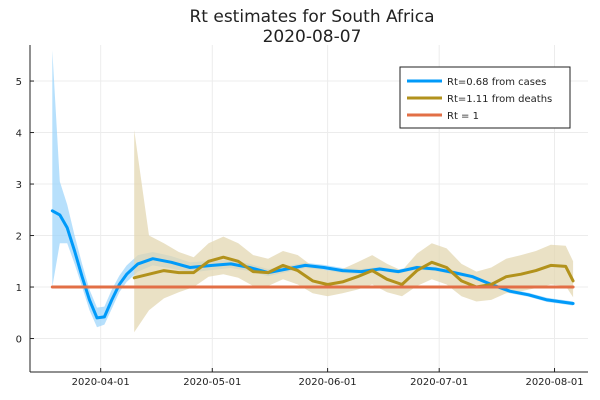  What do you see at coordinates (496, 82) in the screenshot?
I see `legend-label-cases: Rt=0.68 from cases` at bounding box center [496, 82].